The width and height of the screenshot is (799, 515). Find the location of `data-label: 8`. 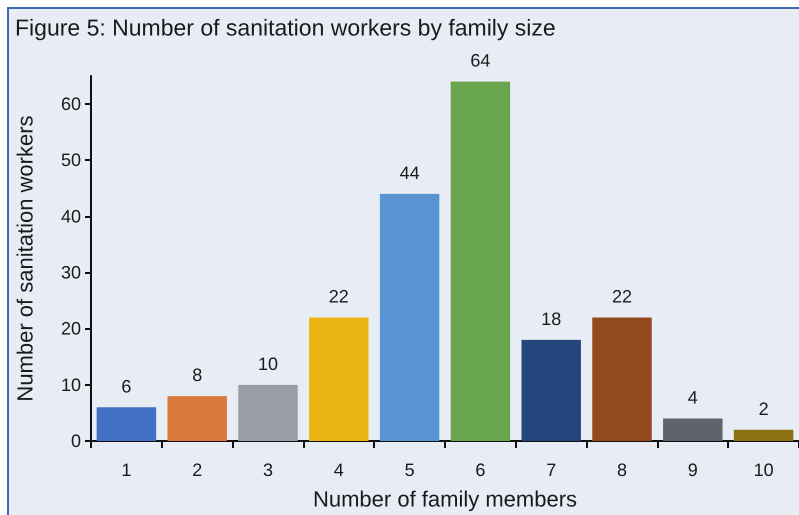

data-label: 8 is located at coordinates (197, 375).